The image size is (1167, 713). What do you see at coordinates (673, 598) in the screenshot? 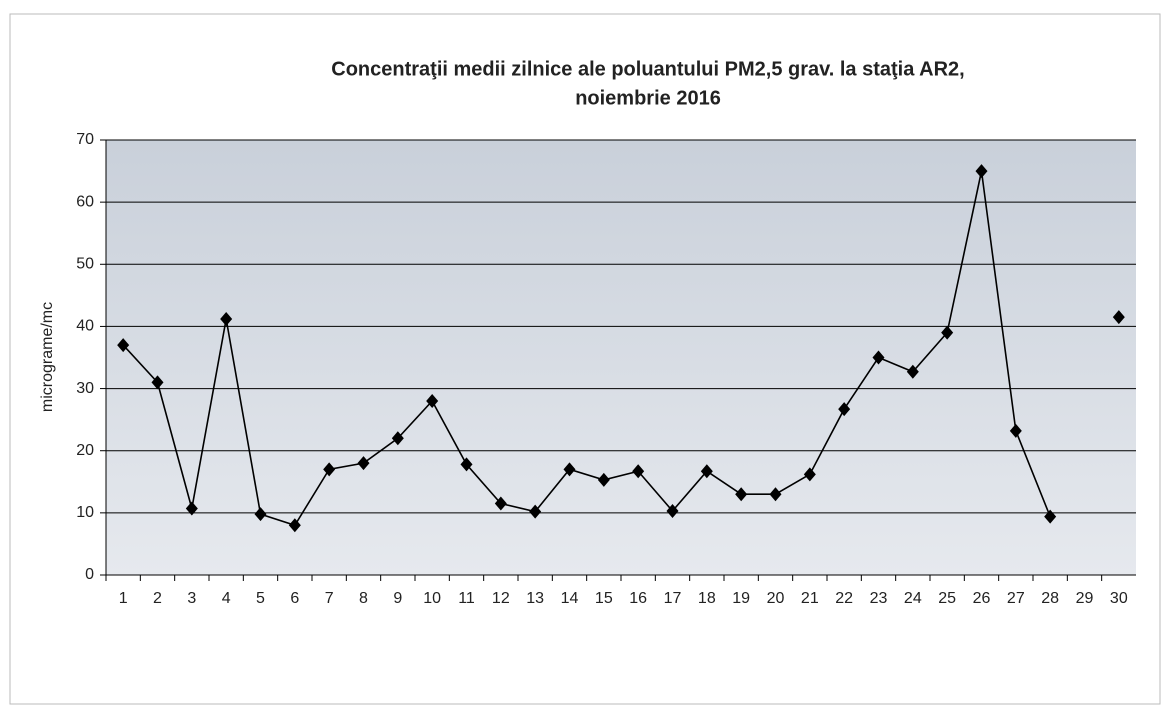
I see `x-tick-label: 17` at bounding box center [673, 598].